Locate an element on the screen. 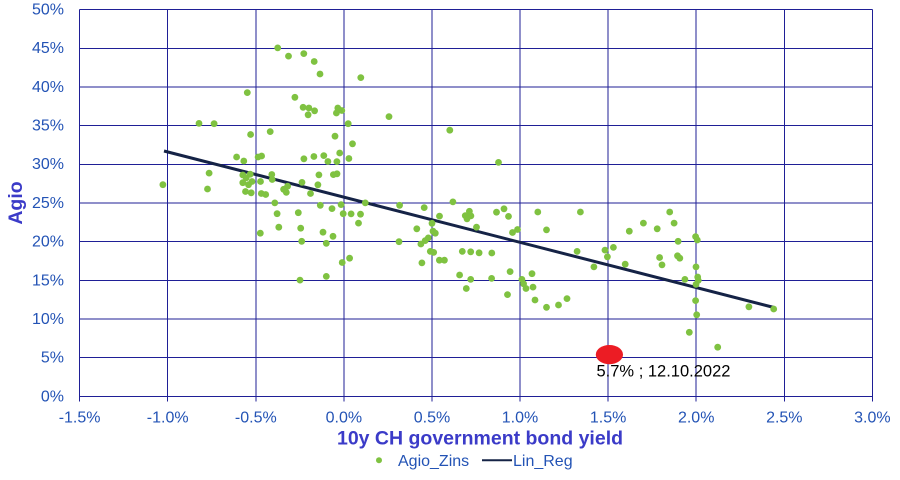 This screenshot has height=480, width=900. svg-text: 40% is located at coordinates (48, 87).